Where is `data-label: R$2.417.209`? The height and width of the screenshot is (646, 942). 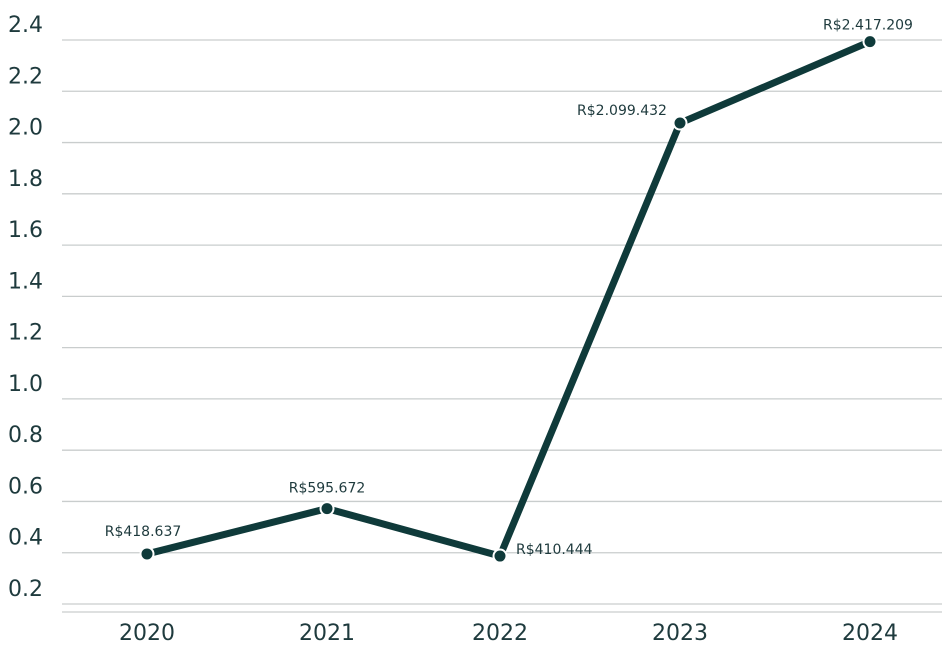 data-label: R$2.417.209 is located at coordinates (868, 26).